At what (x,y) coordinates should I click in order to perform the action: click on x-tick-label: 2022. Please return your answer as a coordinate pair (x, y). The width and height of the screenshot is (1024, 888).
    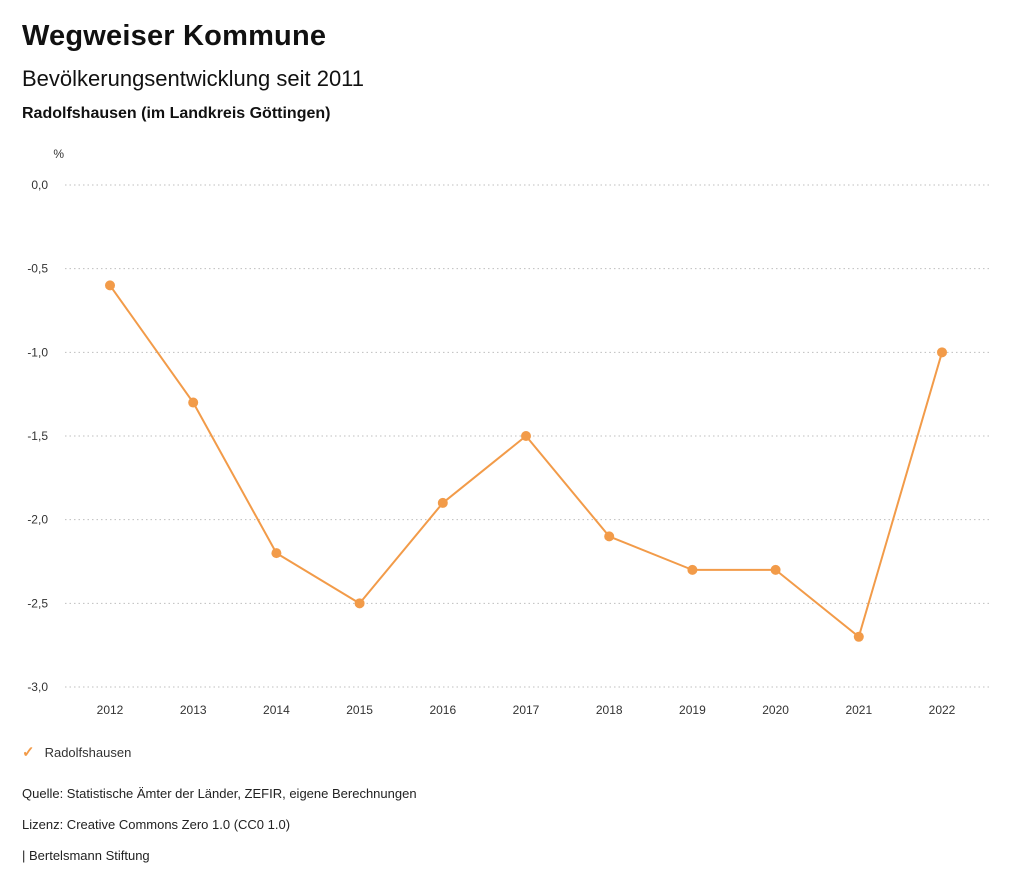
    Looking at the image, I should click on (942, 710).